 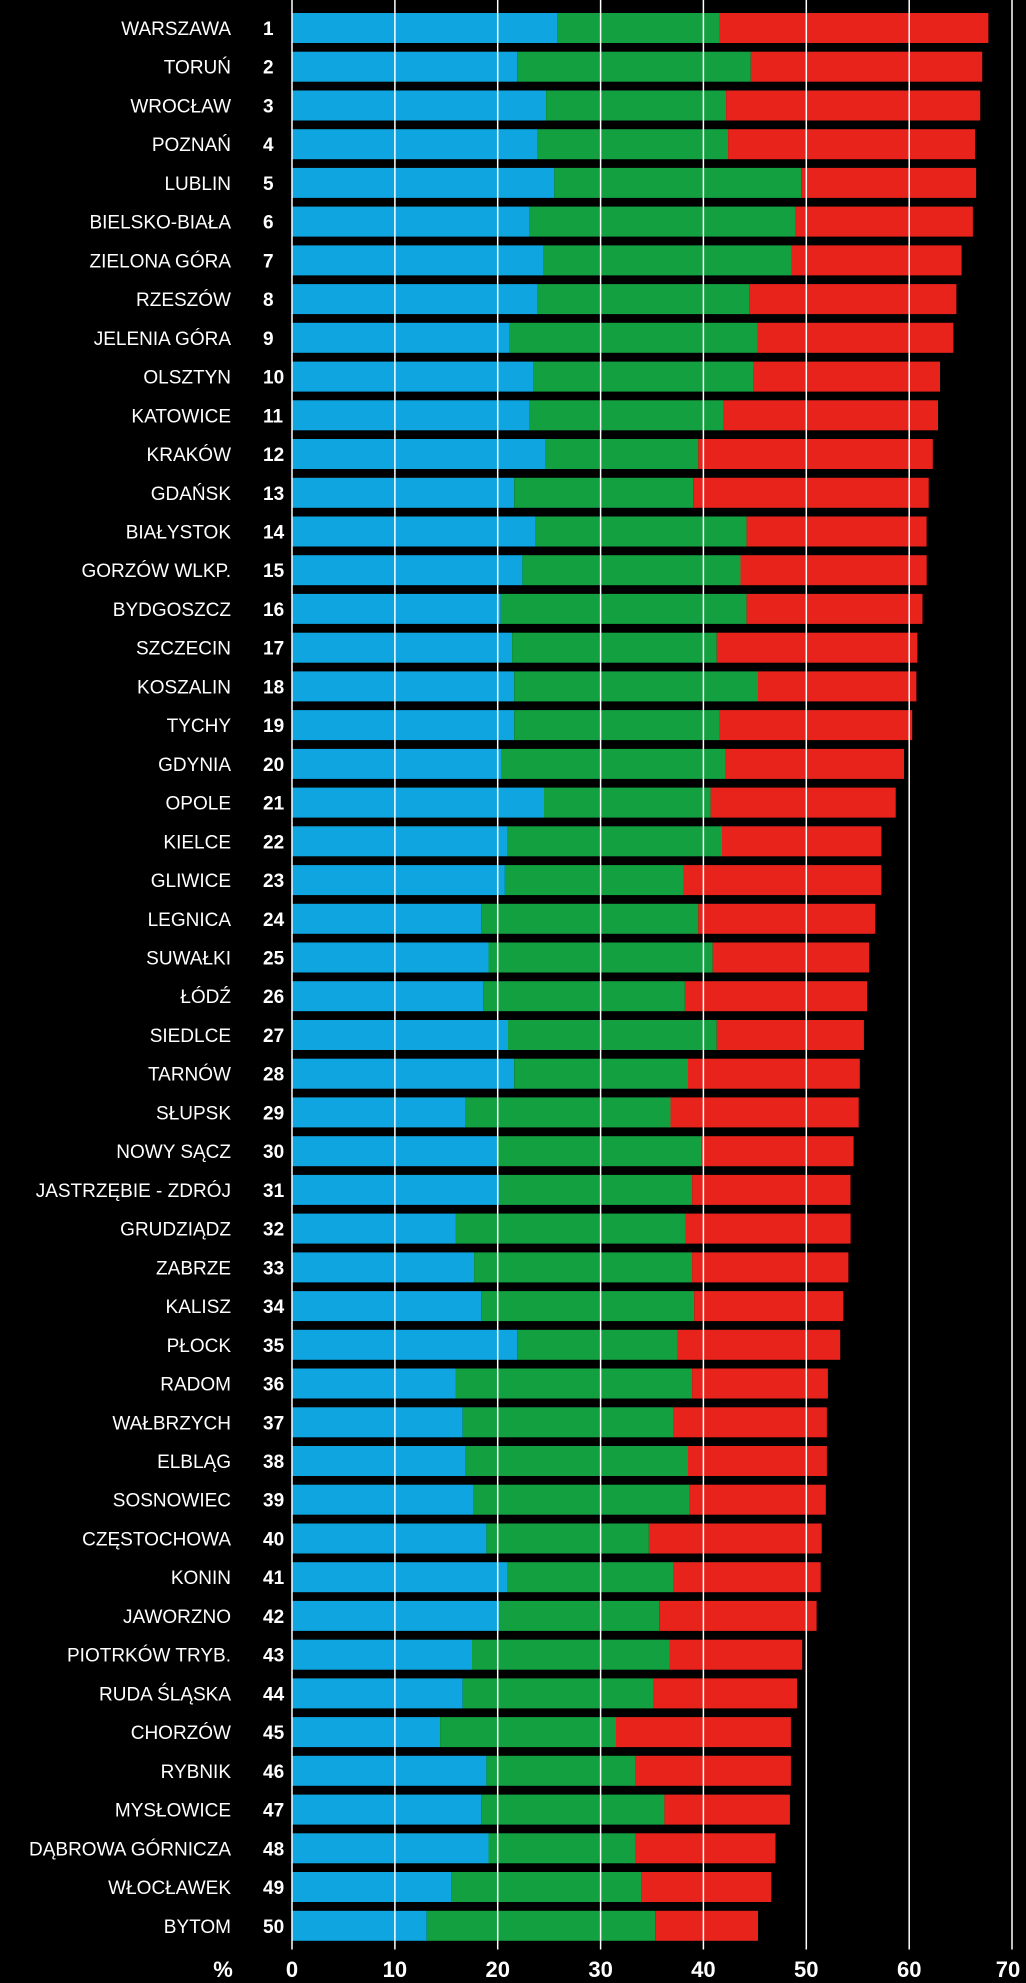 What do you see at coordinates (274, 1578) in the screenshot?
I see `rank-label: 41` at bounding box center [274, 1578].